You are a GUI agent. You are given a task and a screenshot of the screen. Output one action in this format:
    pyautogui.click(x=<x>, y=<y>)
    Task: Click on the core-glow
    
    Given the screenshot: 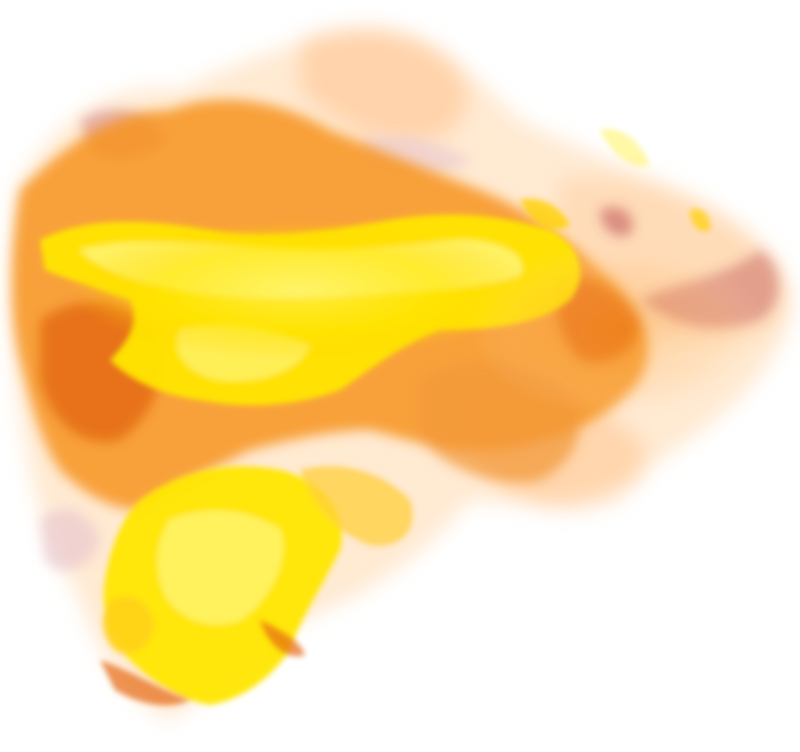 What is the action you would take?
    pyautogui.click(x=300, y=290)
    